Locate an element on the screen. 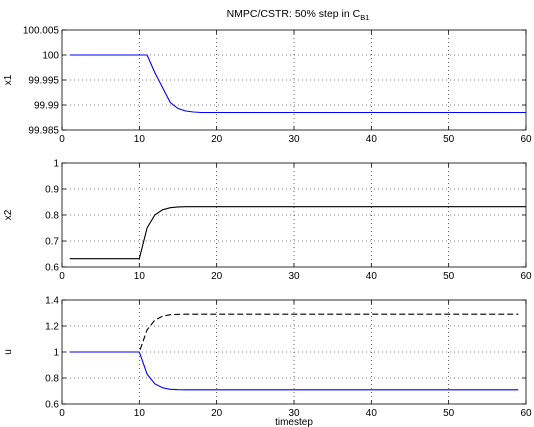  y-tick-label: 100 is located at coordinates (50, 56).